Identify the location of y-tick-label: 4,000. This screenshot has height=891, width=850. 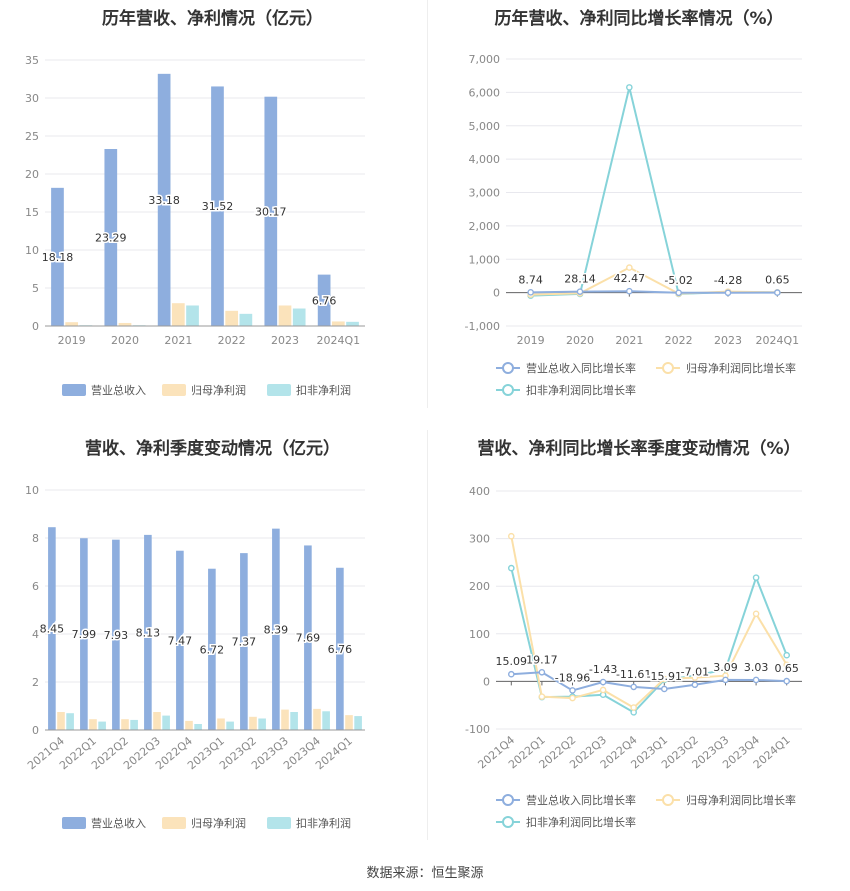
(485, 159).